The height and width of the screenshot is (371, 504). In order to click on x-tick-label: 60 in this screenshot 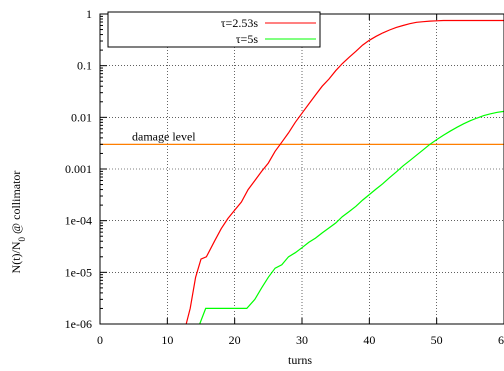, I will do `click(501, 340)`.